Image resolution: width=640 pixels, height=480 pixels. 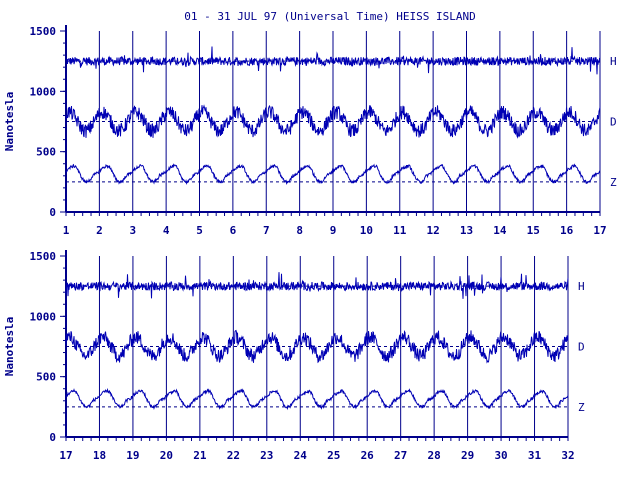 What do you see at coordinates (535, 455) in the screenshot?
I see `x-tick-label: 31` at bounding box center [535, 455].